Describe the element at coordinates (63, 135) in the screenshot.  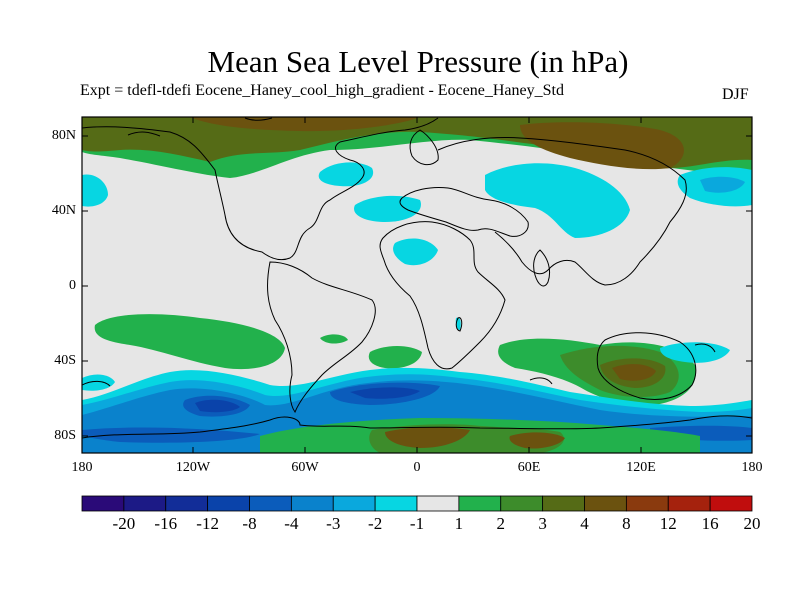
I see `lat-label-80n: 80N` at that location.